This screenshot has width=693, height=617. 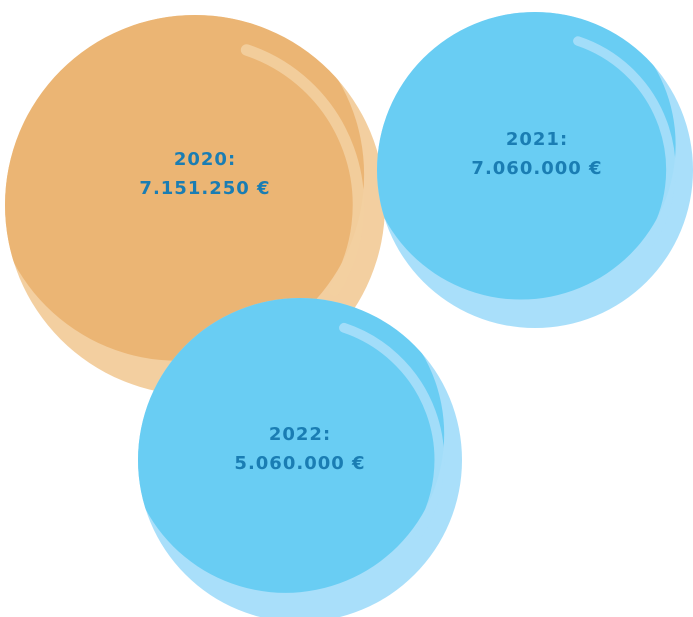 I want to click on bubble-amount: 5.060.000 €, so click(x=299, y=463).